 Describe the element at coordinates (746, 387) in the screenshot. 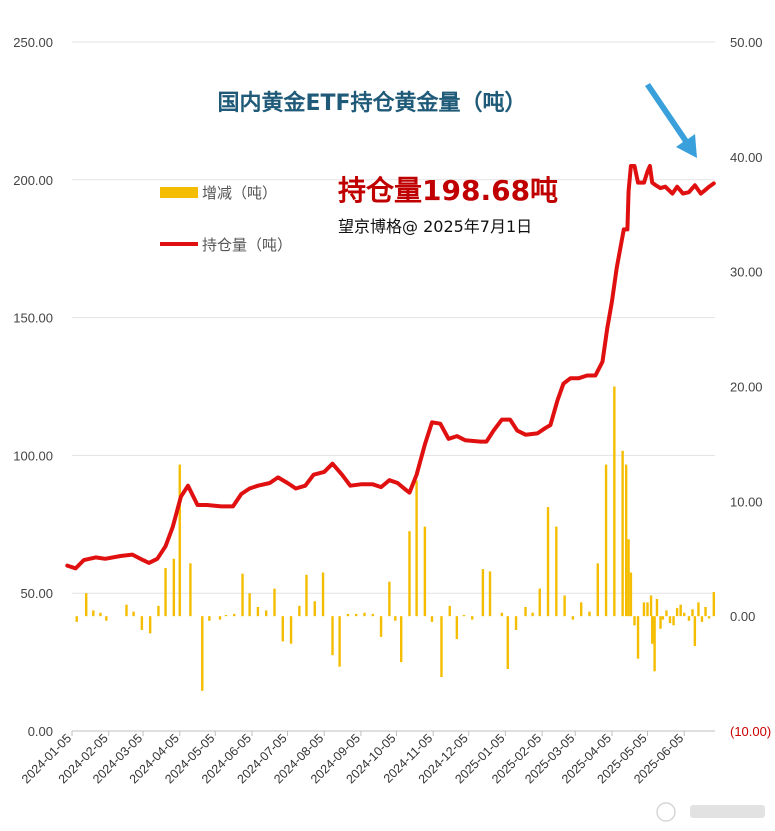

I see `right-tick-label: 20.00` at that location.